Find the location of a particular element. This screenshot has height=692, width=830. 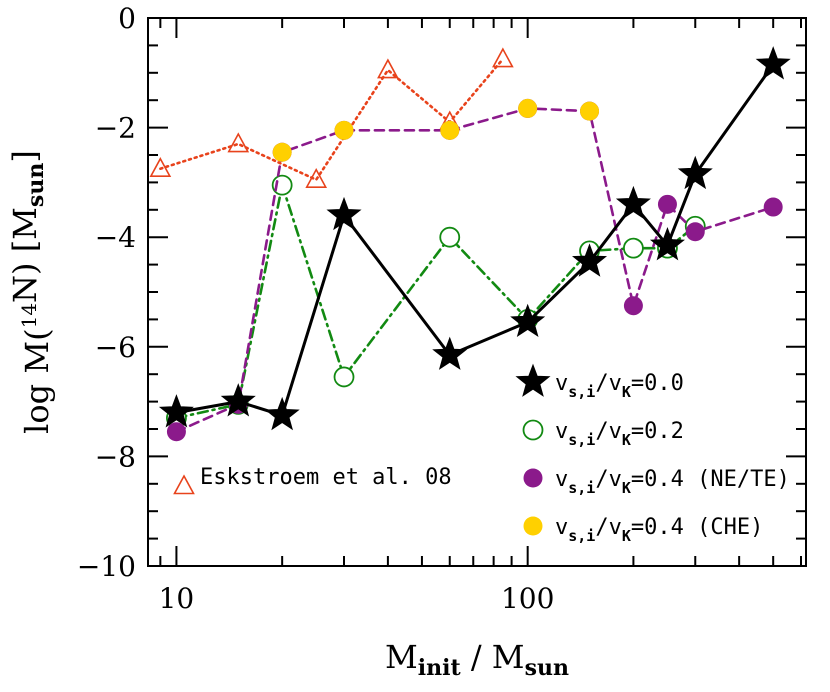

y-tick-label: 0 is located at coordinates (127, 18).